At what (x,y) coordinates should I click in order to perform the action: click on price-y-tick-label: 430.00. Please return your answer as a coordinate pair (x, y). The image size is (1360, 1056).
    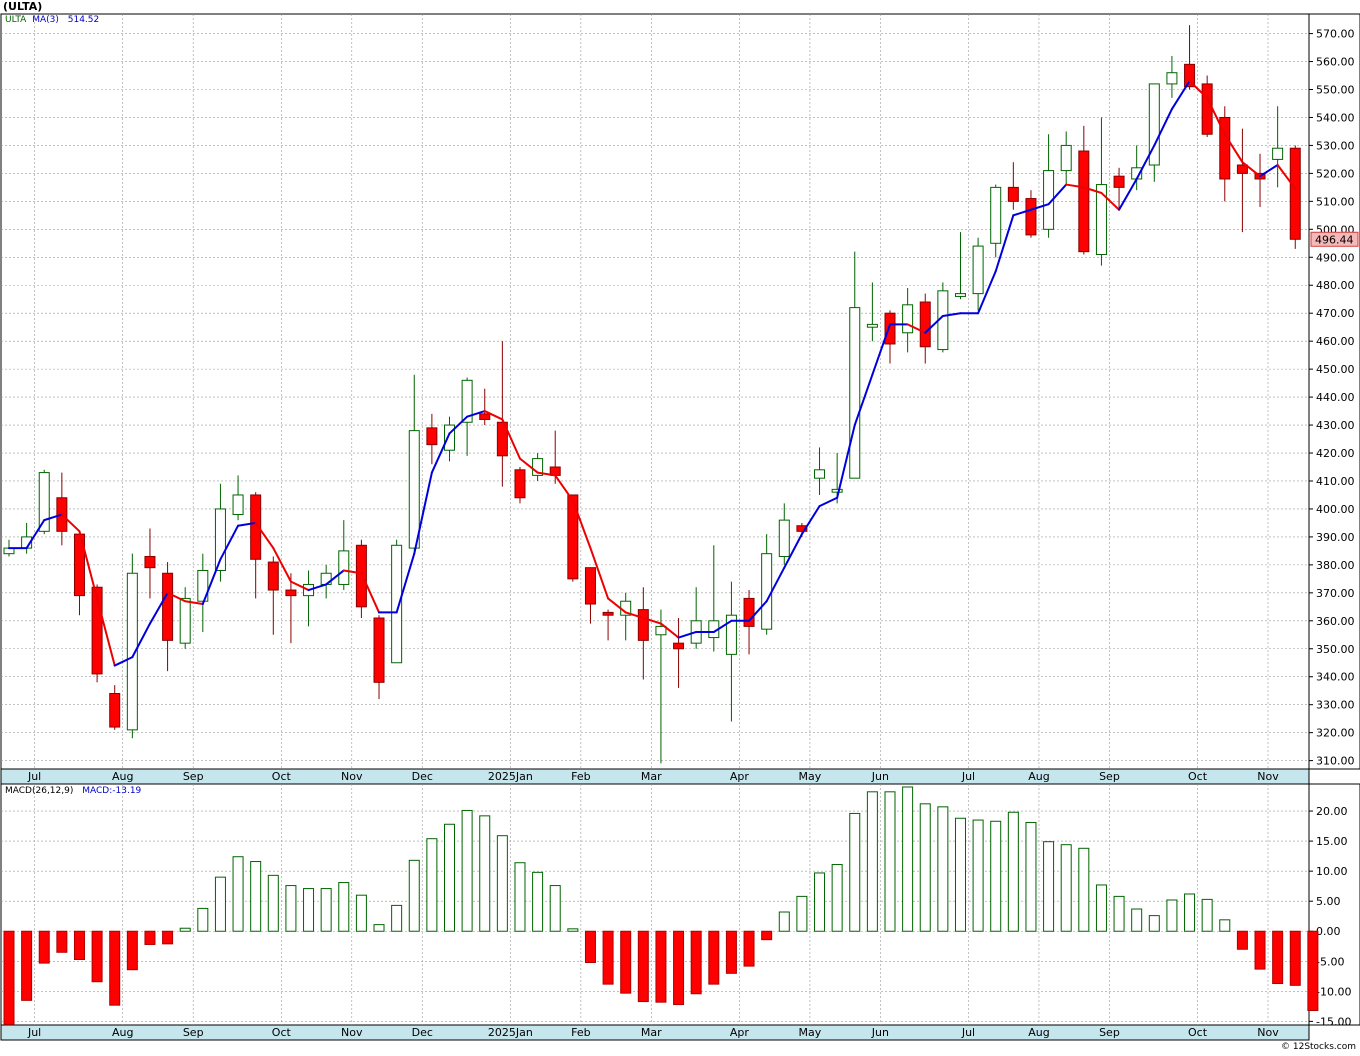
    Looking at the image, I should click on (1335, 425).